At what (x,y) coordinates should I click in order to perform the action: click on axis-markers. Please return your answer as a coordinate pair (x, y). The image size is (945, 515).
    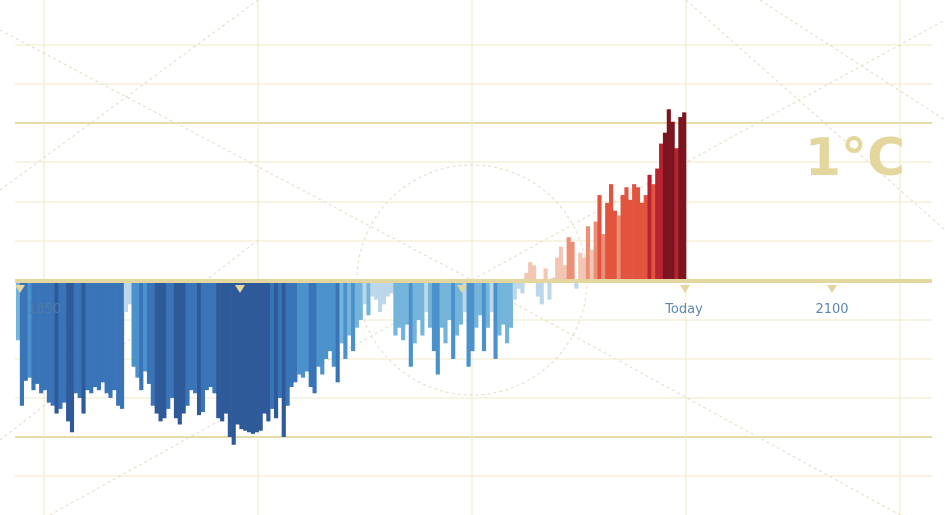
    Looking at the image, I should click on (426, 289).